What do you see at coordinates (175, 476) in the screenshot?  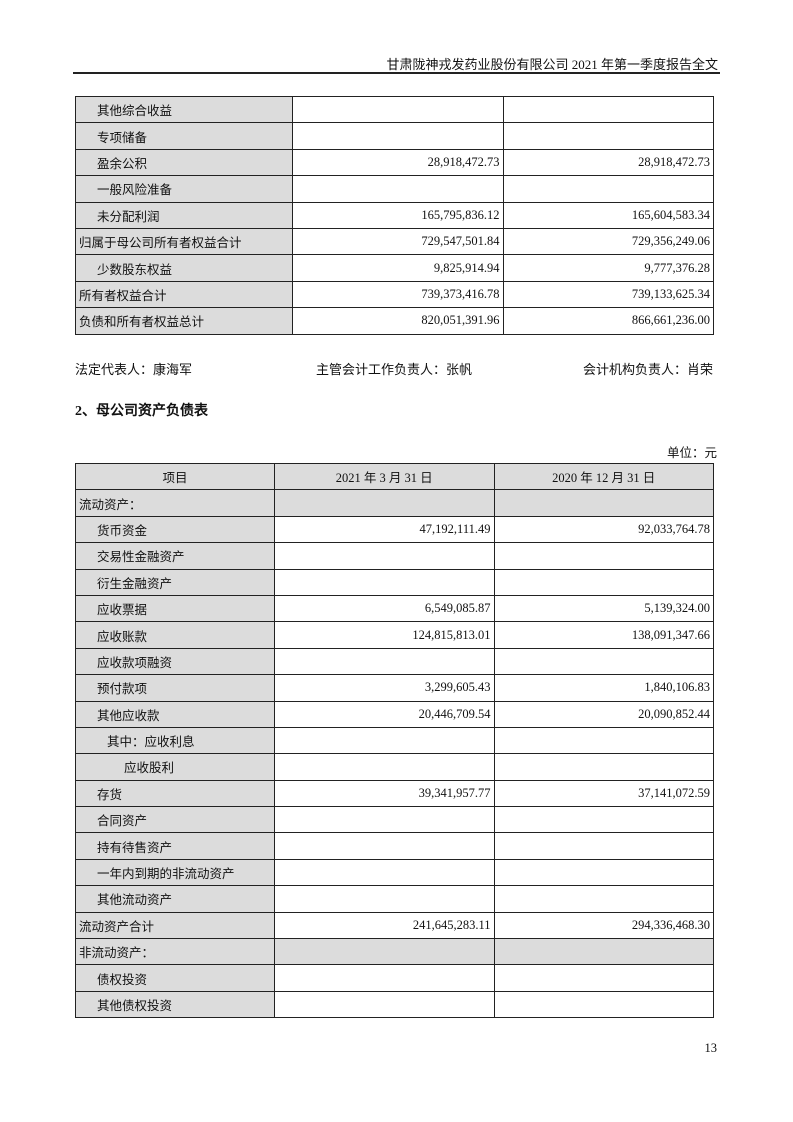 I see `column-header-item: 项目` at bounding box center [175, 476].